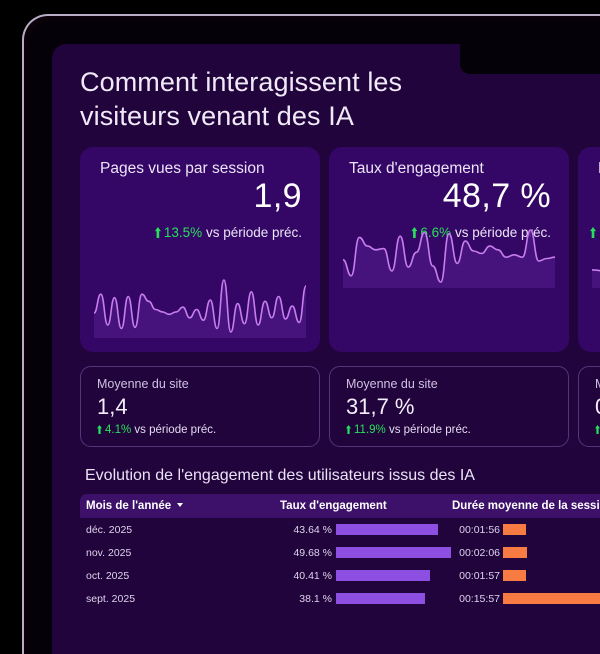 The width and height of the screenshot is (600, 654). Describe the element at coordinates (312, 575) in the screenshot. I see `cell-rate-value: 40.41 %` at that location.